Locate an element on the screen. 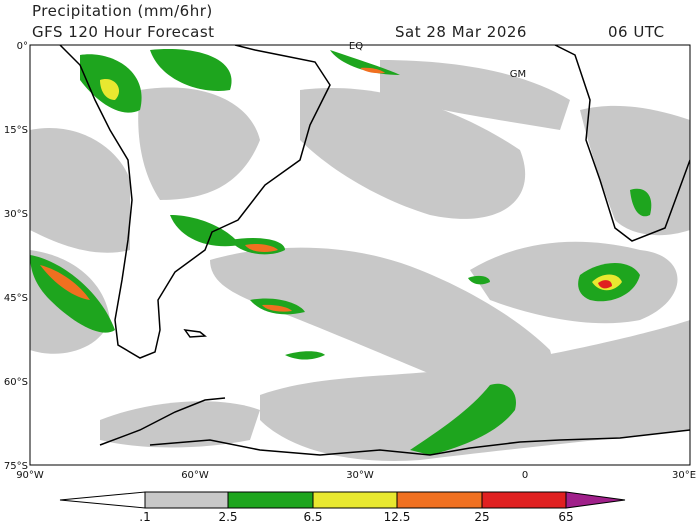 The width and height of the screenshot is (700, 525). lat-label: 45°S is located at coordinates (16, 298).